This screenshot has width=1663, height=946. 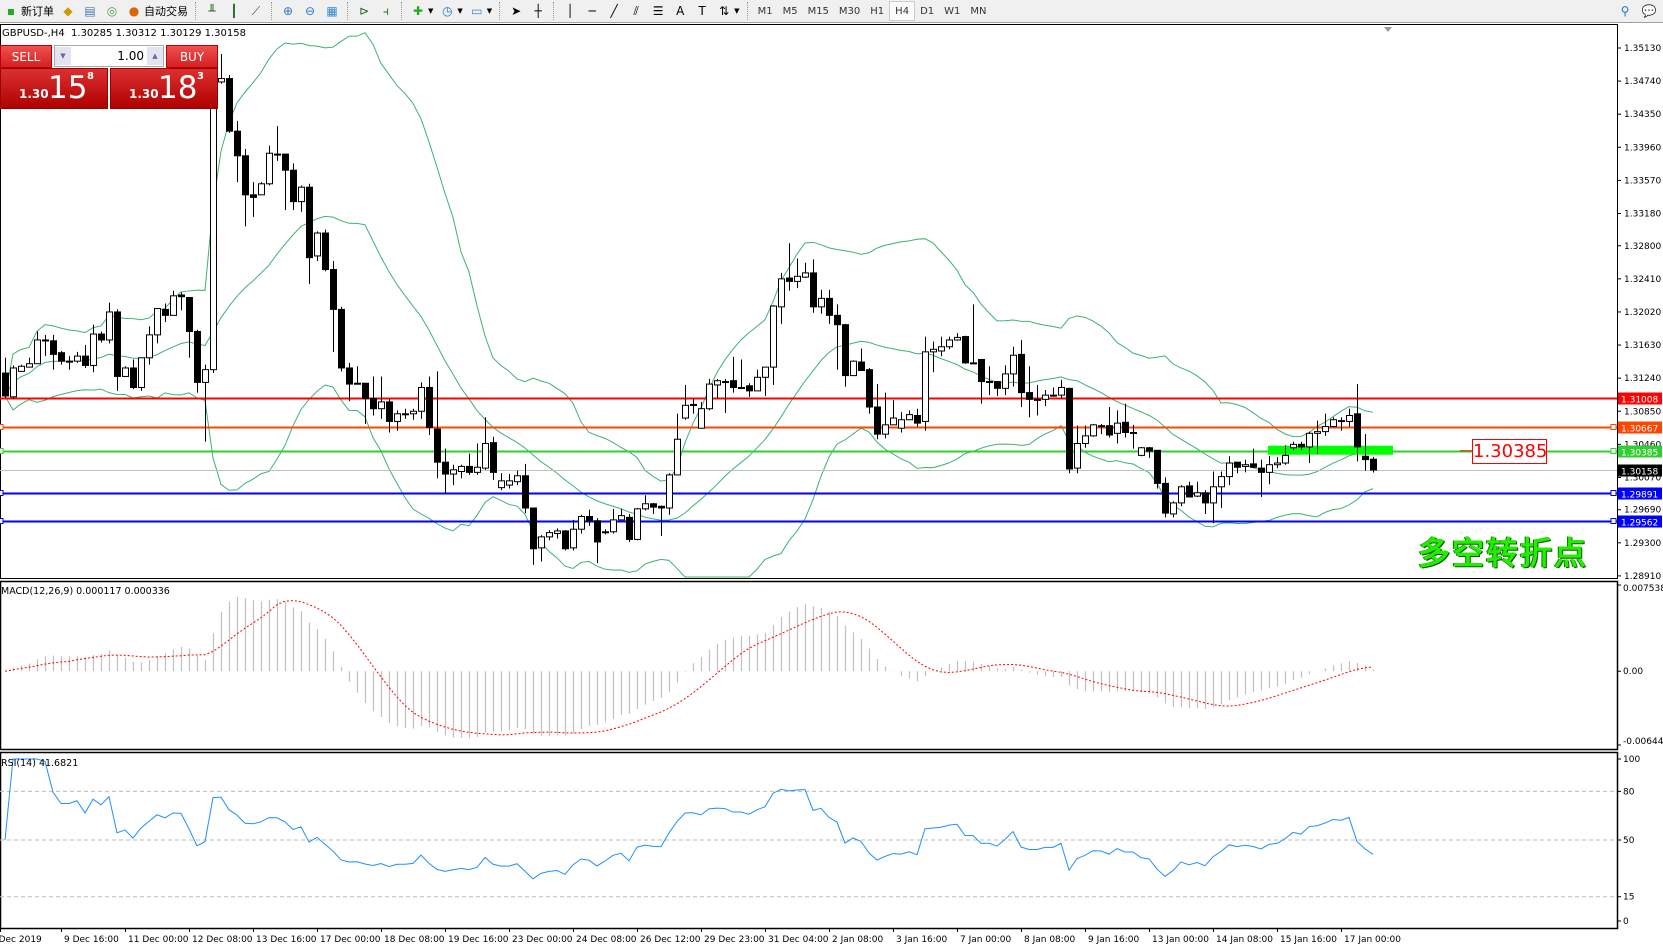 I want to click on timeframe-d1: D1, so click(x=927, y=11).